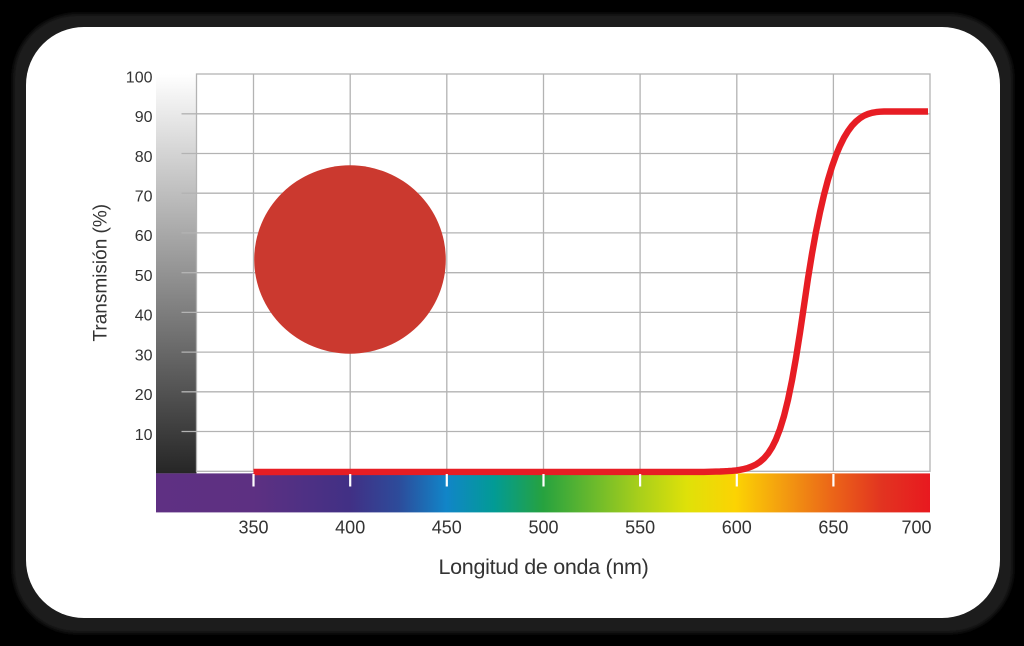 The image size is (1024, 646). I want to click on svg-text: 700, so click(916, 528).